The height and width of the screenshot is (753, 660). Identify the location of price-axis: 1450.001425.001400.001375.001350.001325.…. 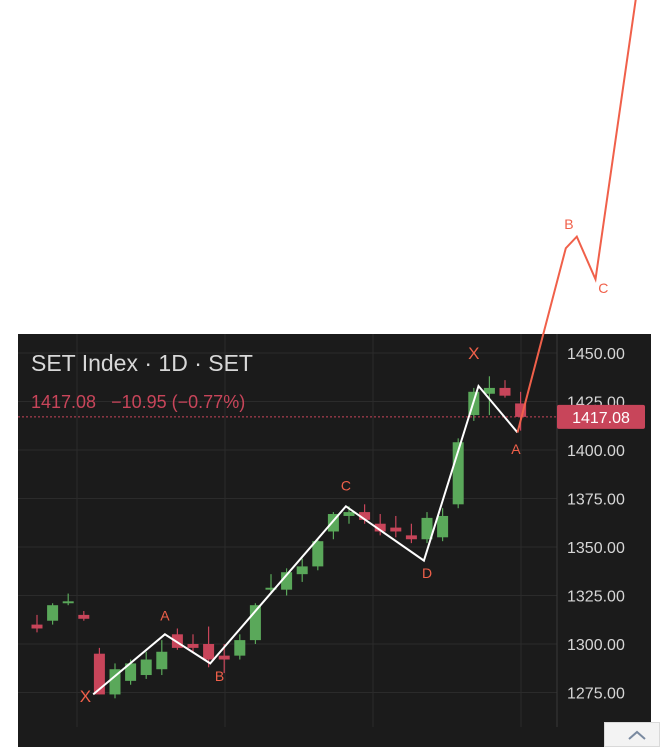
(596, 524).